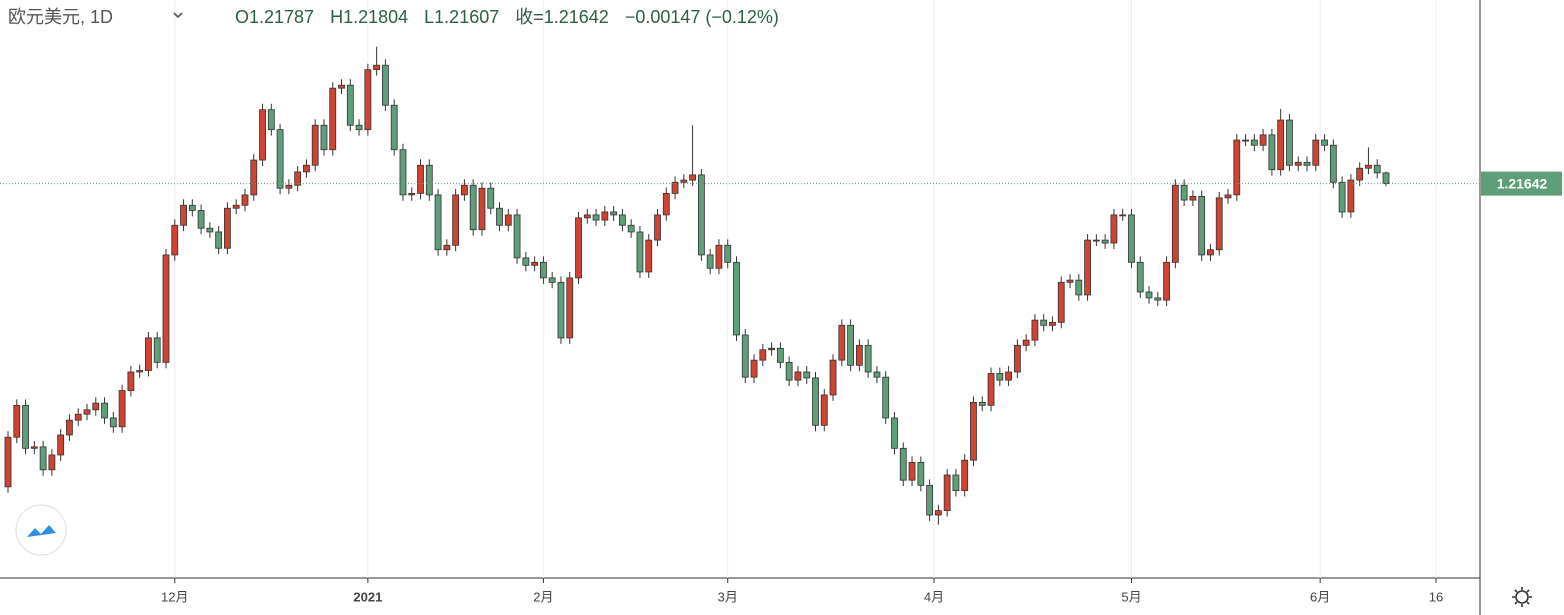 Image resolution: width=1564 pixels, height=615 pixels. I want to click on x-tick-label: 2021, so click(367, 596).